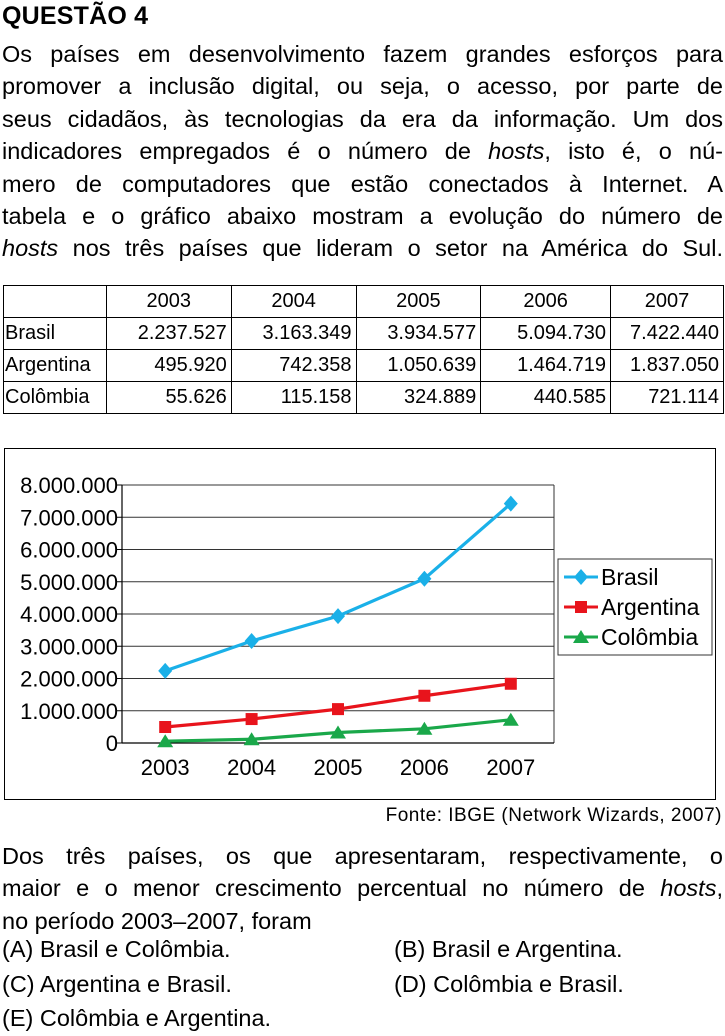  Describe the element at coordinates (157, 920) in the screenshot. I see `text-run: no período 2003–2007, foram` at that location.